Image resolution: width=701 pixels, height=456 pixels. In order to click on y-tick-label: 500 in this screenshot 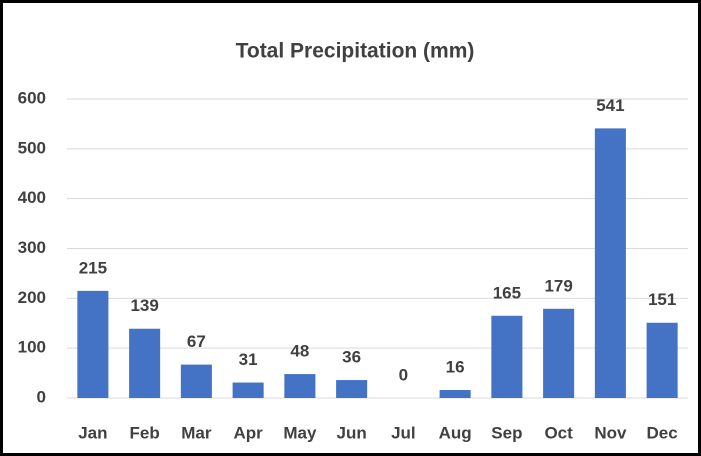, I will do `click(32, 147)`.